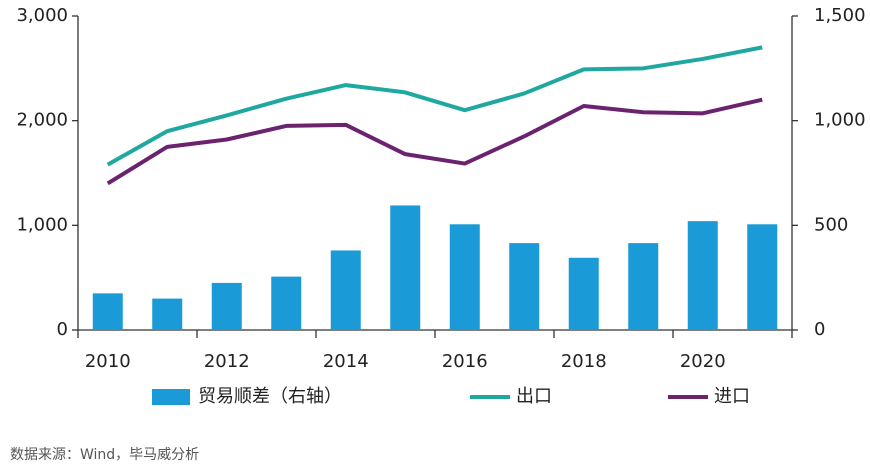  Describe the element at coordinates (584, 361) in the screenshot. I see `x-tick-label: 2018` at that location.